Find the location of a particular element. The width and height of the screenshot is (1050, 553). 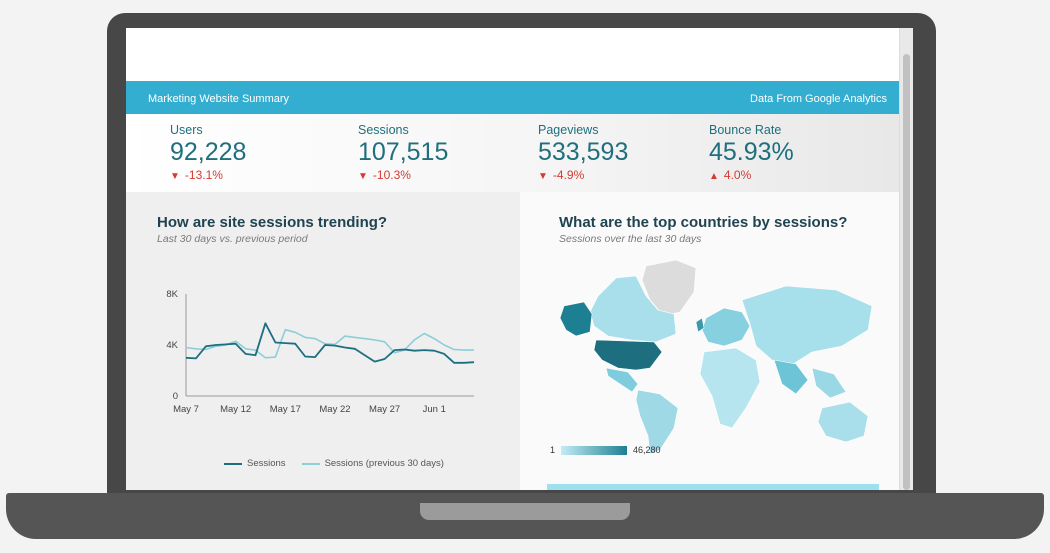

chart-legend: Sessions Sessions (previous 30 days) is located at coordinates (334, 463).